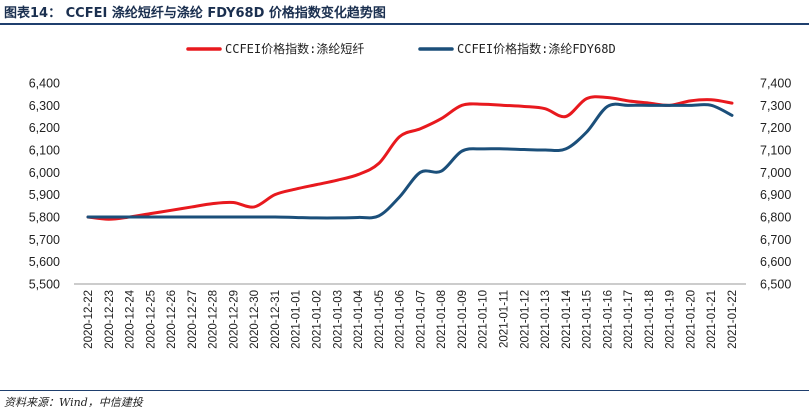 Image resolution: width=809 pixels, height=412 pixels. What do you see at coordinates (172, 319) in the screenshot?
I see `x-tick-label: 2020-12-26` at bounding box center [172, 319].